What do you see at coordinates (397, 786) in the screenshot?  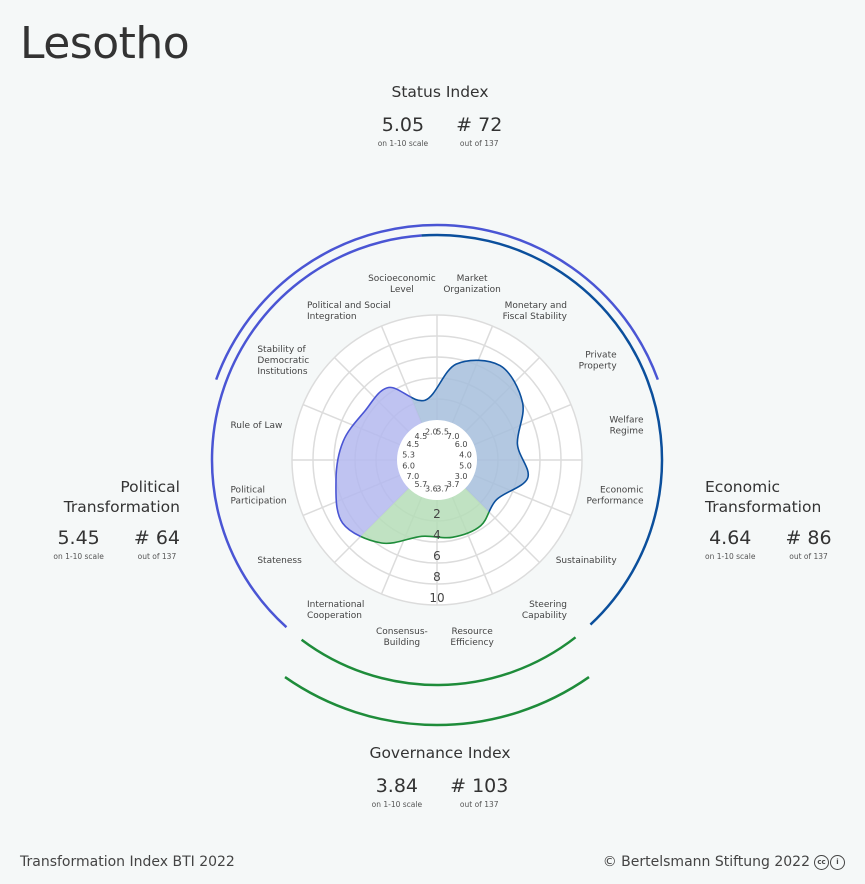 I see `governance-score: 3.84` at bounding box center [397, 786].